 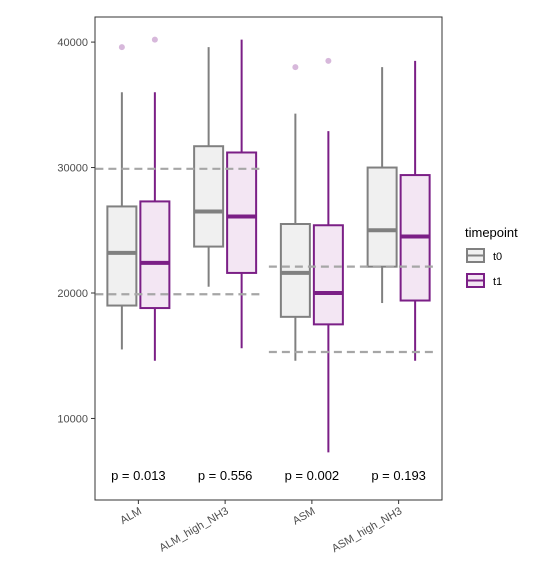 What do you see at coordinates (193, 529) in the screenshot?
I see `x-tick-label: ALM_high_NH3` at bounding box center [193, 529].